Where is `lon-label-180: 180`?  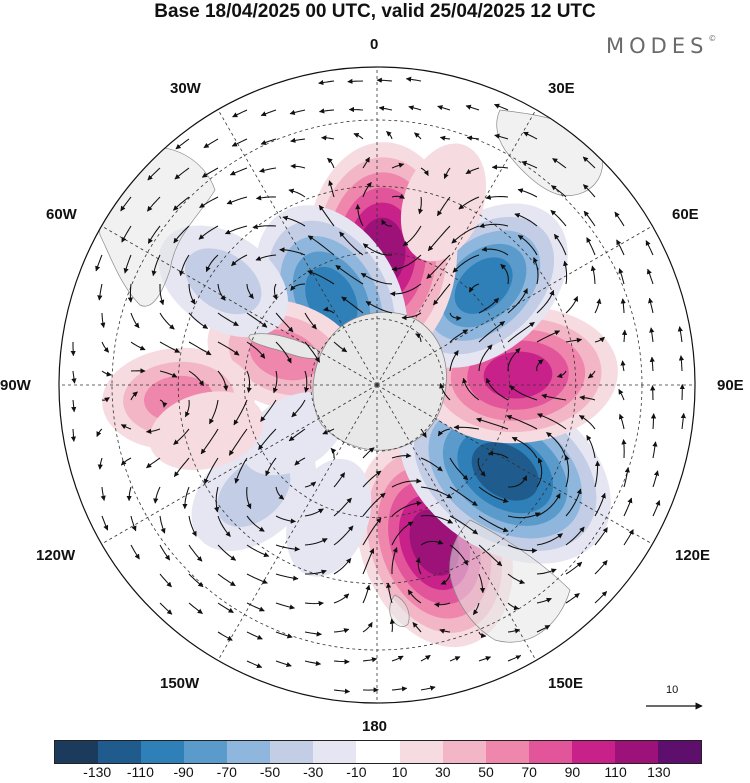
lon-label-180: 180 is located at coordinates (375, 726).